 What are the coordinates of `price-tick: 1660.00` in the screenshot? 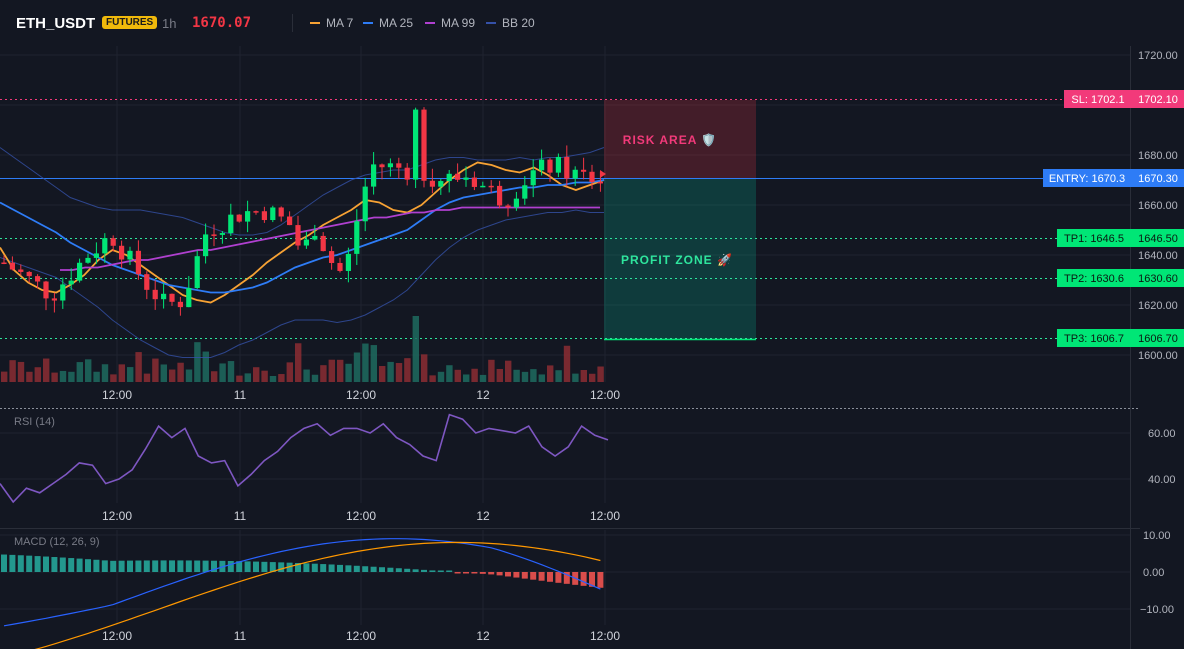 It's located at (1158, 206).